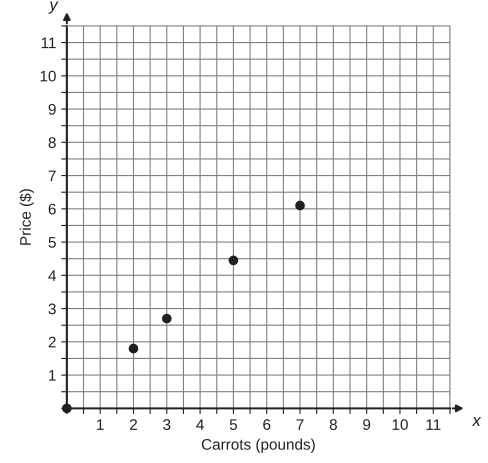  Describe the element at coordinates (133, 424) in the screenshot. I see `x-tick-label: 2` at that location.